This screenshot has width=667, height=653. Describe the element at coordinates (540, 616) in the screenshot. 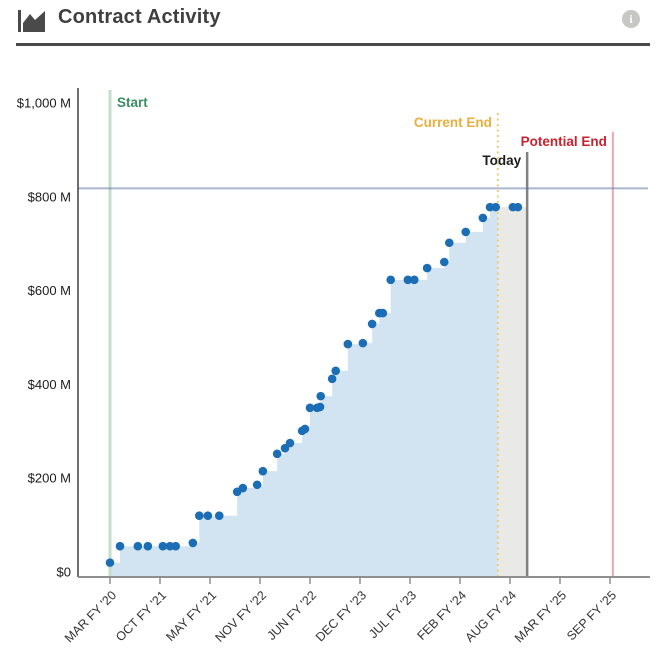

I see `x-tick-label: MAR FY '25` at that location.